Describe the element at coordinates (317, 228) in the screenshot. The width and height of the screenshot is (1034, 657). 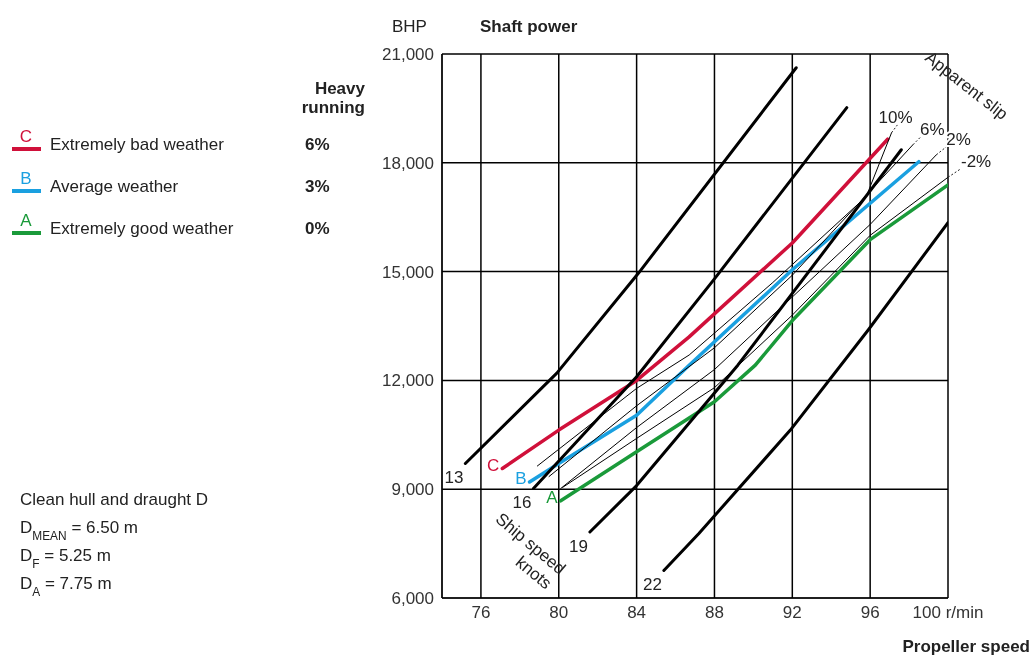
I see `text: 0%` at that location.